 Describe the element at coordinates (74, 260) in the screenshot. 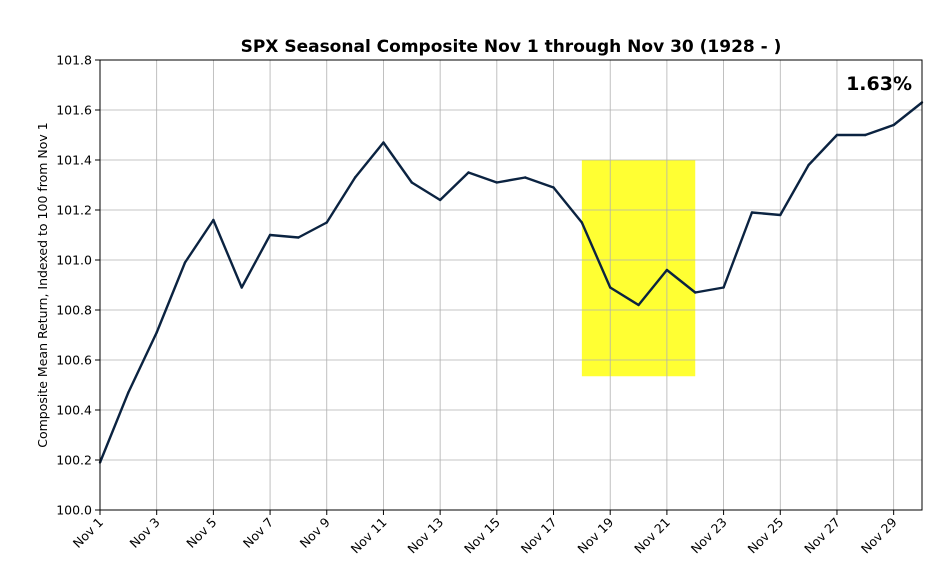

I see `y-tick-label: 101.0` at that location.